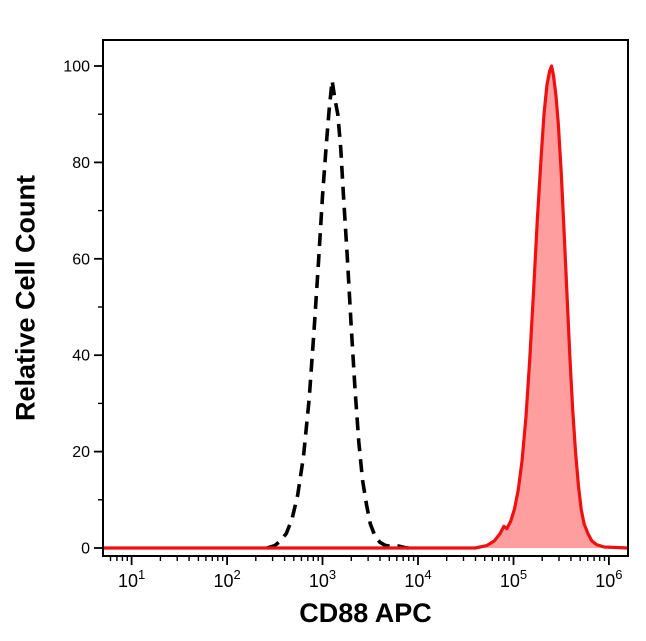  I want to click on y-axis-label: Relative Cell Count, so click(25, 298).